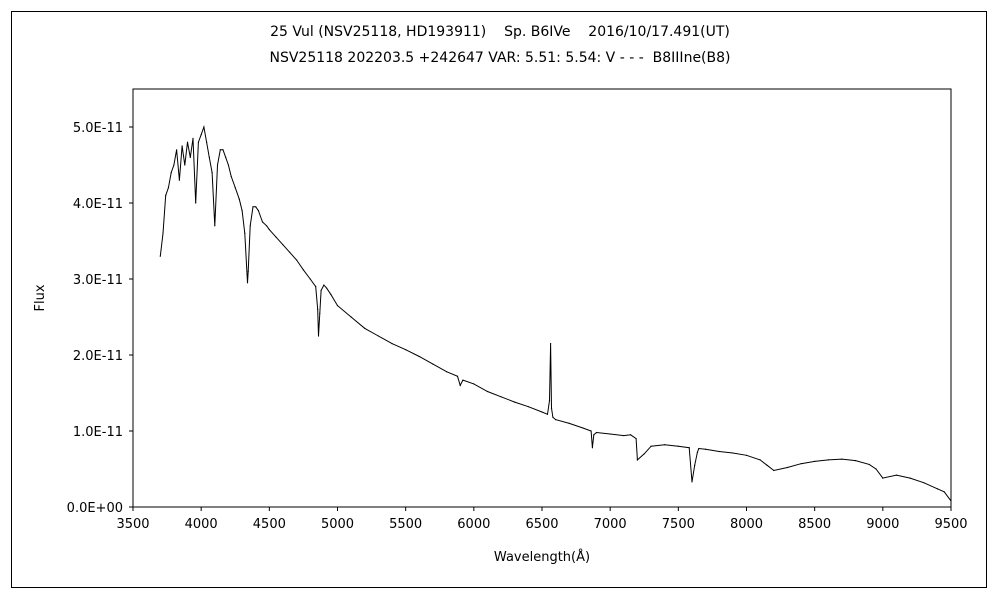 The width and height of the screenshot is (1000, 600). Describe the element at coordinates (678, 524) in the screenshot. I see `x-tick-label: 7500` at that location.